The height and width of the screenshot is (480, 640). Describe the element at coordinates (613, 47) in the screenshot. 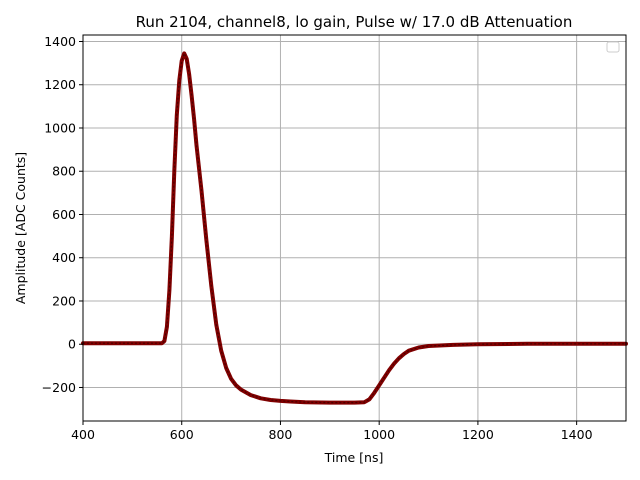

I see `legend-box` at that location.